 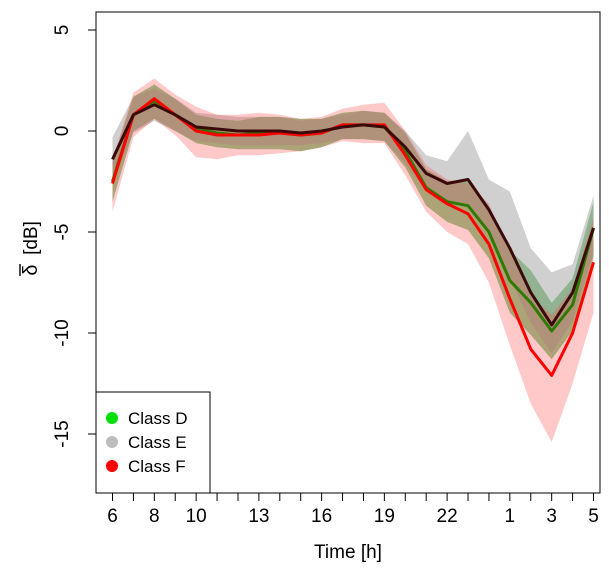 What do you see at coordinates (62, 433) in the screenshot?
I see `y-tick-label: -15` at bounding box center [62, 433].